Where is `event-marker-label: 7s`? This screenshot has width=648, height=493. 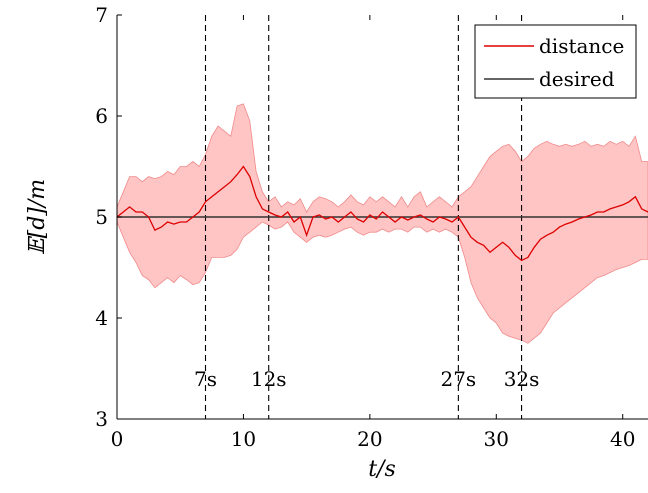 event-marker-label: 7s is located at coordinates (205, 379).